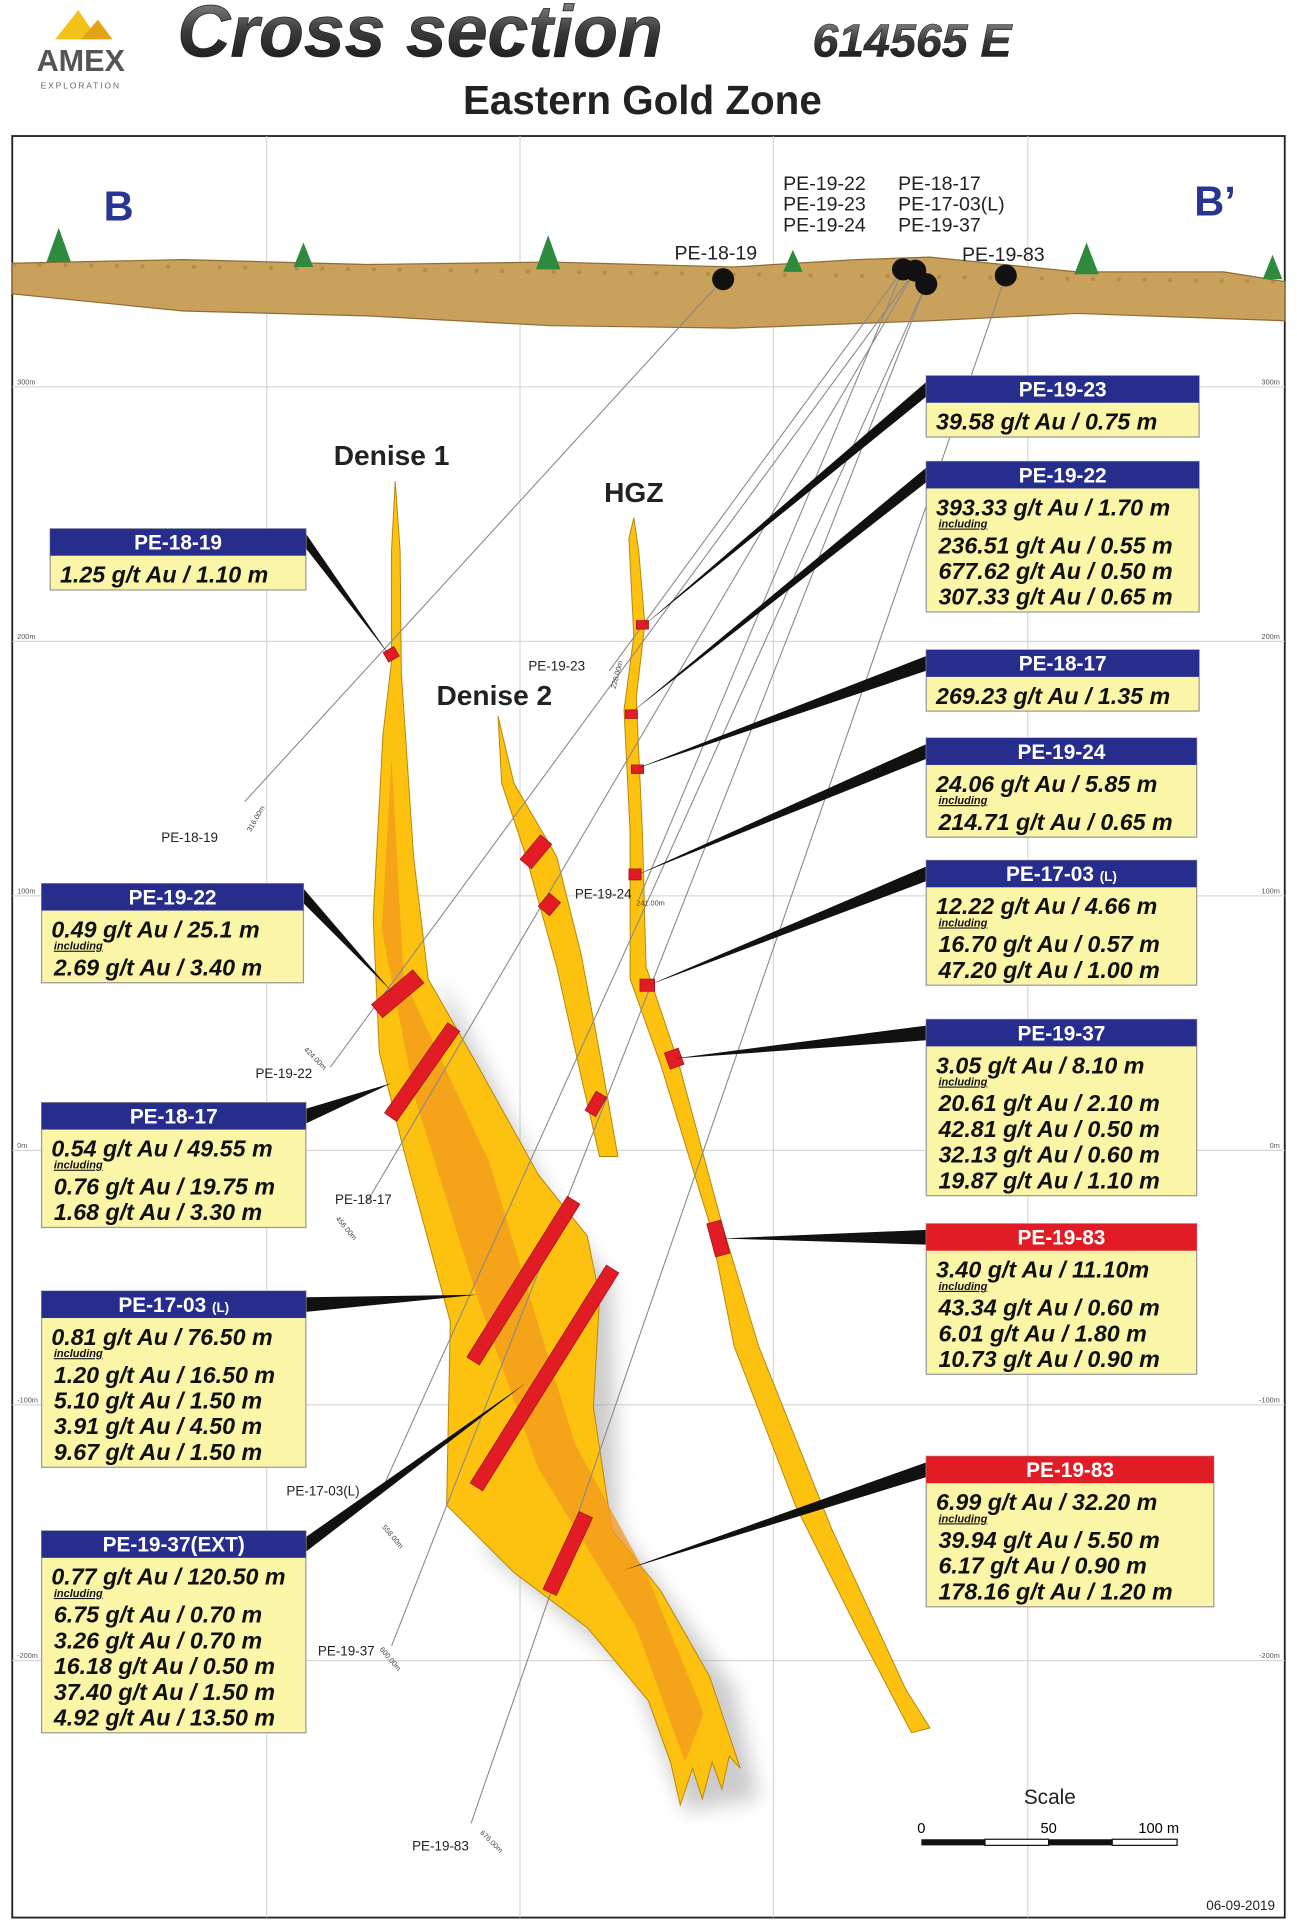 Image resolution: width=1297 pixels, height=1930 pixels. Describe the element at coordinates (1048, 1359) in the screenshot. I see `grade-detail: 10.73 g/t Au / 0.90 m` at that location.